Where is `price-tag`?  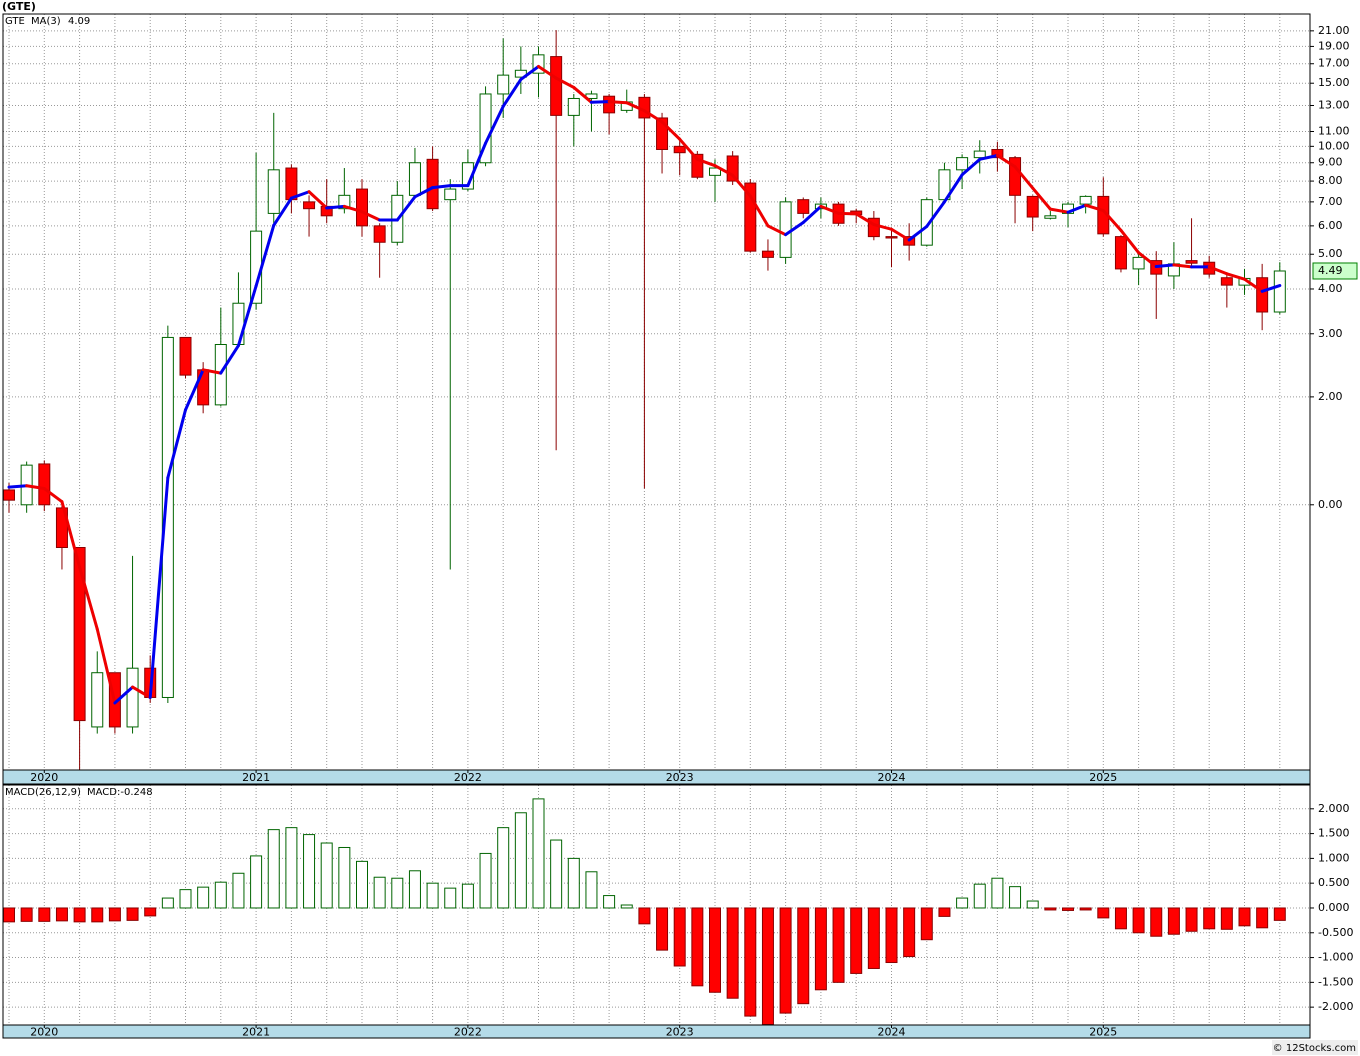 price-tag is located at coordinates (1335, 271).